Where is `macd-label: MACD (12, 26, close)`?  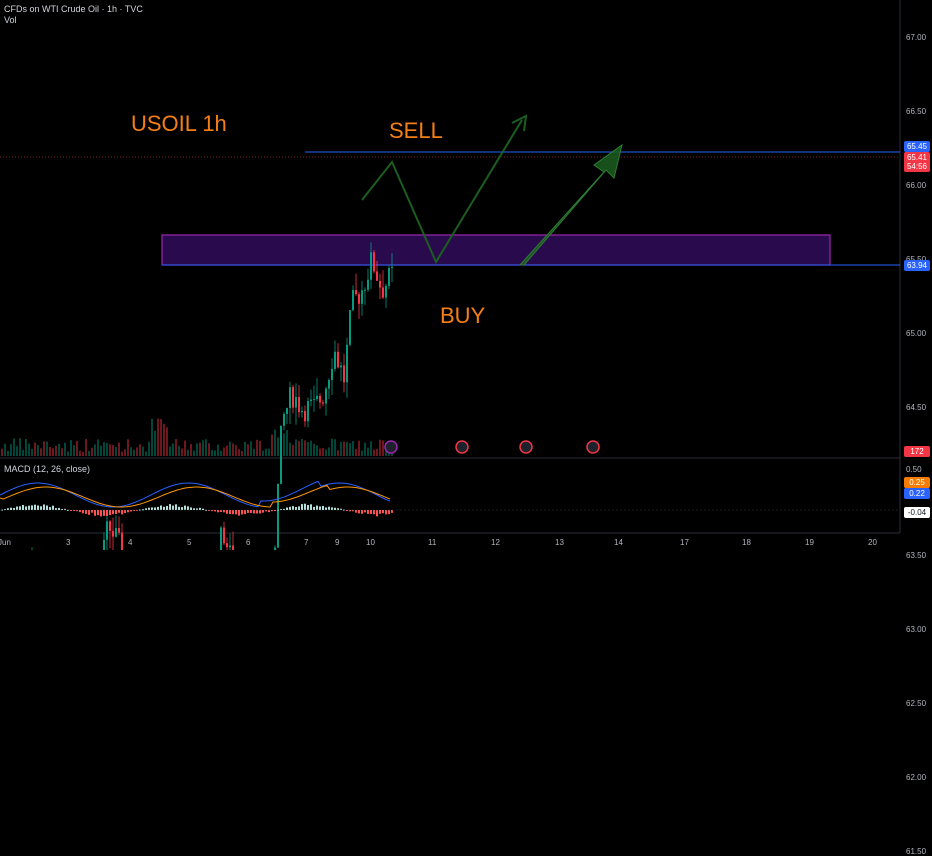
macd-label: MACD (12, 26, close) is located at coordinates (47, 469).